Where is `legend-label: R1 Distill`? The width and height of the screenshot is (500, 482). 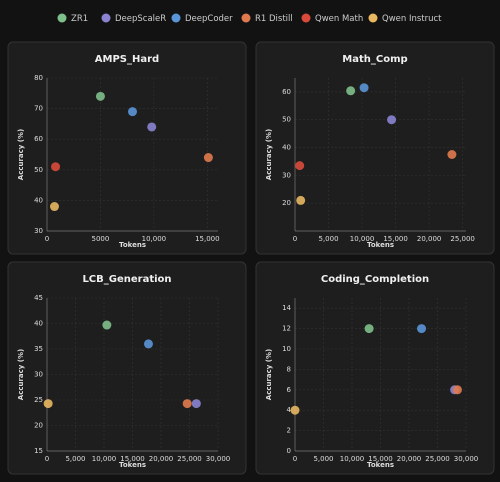 legend-label: R1 Distill is located at coordinates (274, 19).